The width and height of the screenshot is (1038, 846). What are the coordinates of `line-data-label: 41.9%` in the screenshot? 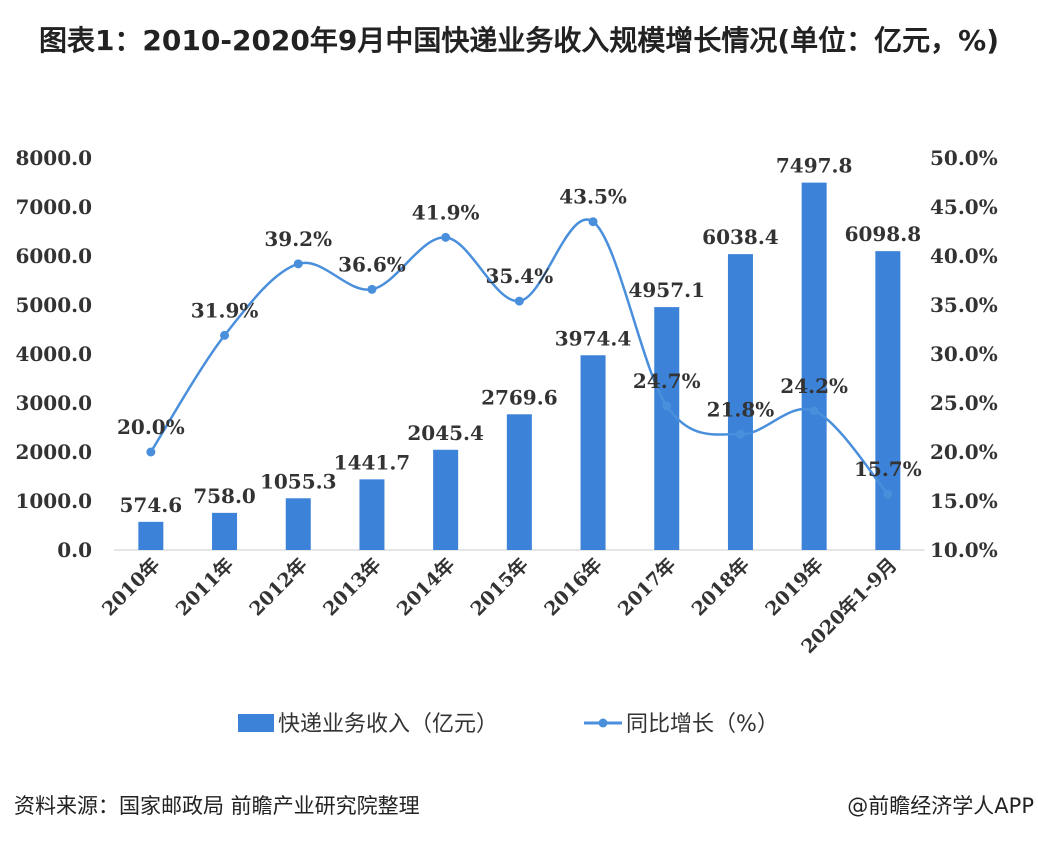 It's located at (446, 212).